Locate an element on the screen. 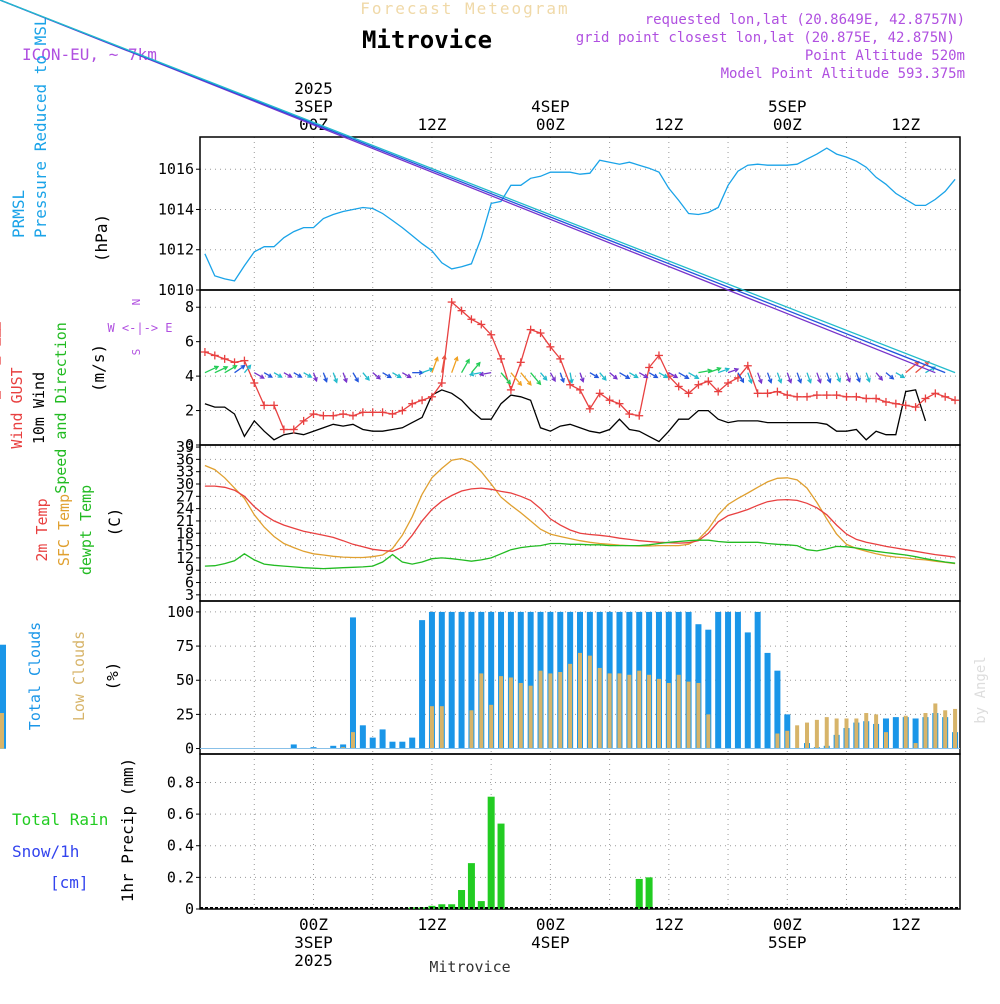 This screenshot has width=1000, height=1004. precip-title-part: Total Rain is located at coordinates (60, 819).